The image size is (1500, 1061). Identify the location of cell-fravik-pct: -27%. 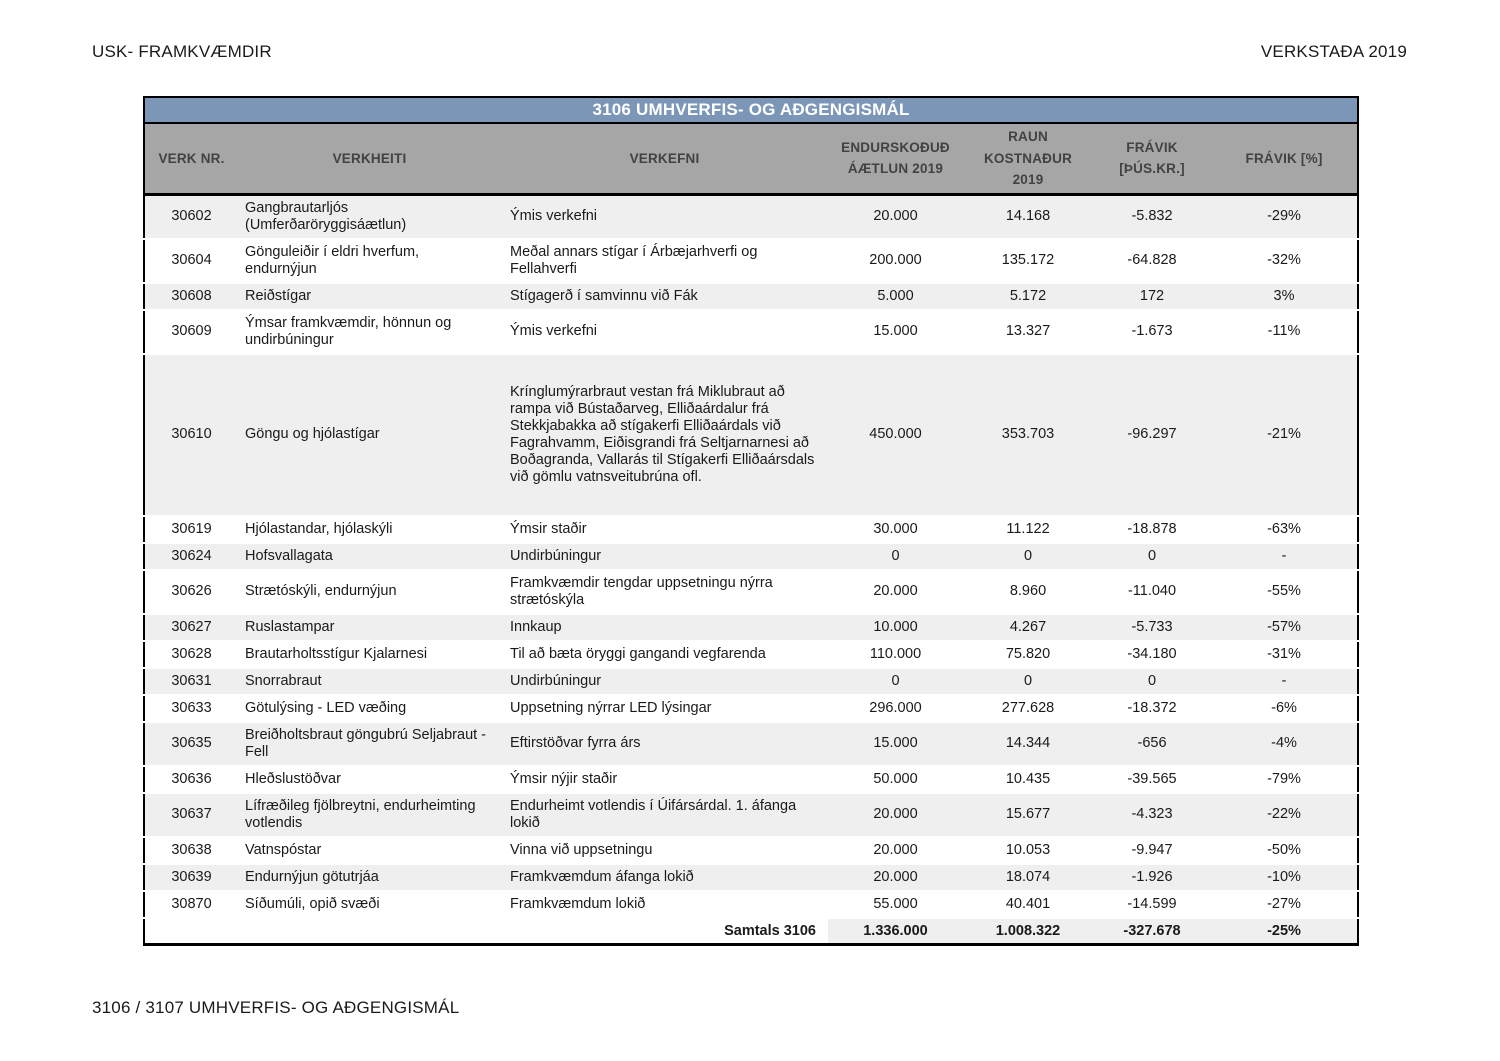
(1285, 904).